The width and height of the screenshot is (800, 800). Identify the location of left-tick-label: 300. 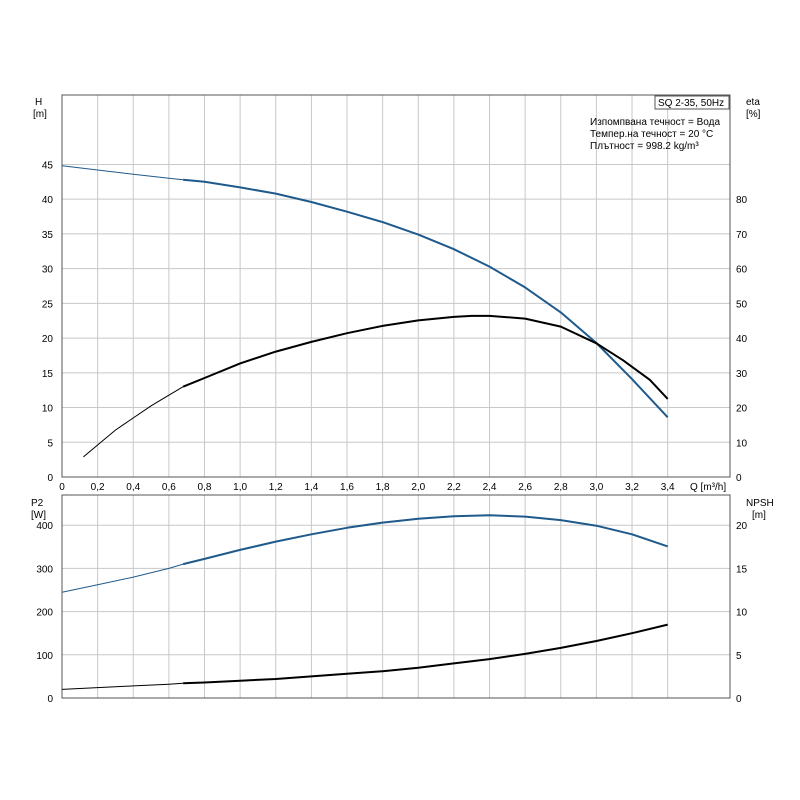
(44, 569).